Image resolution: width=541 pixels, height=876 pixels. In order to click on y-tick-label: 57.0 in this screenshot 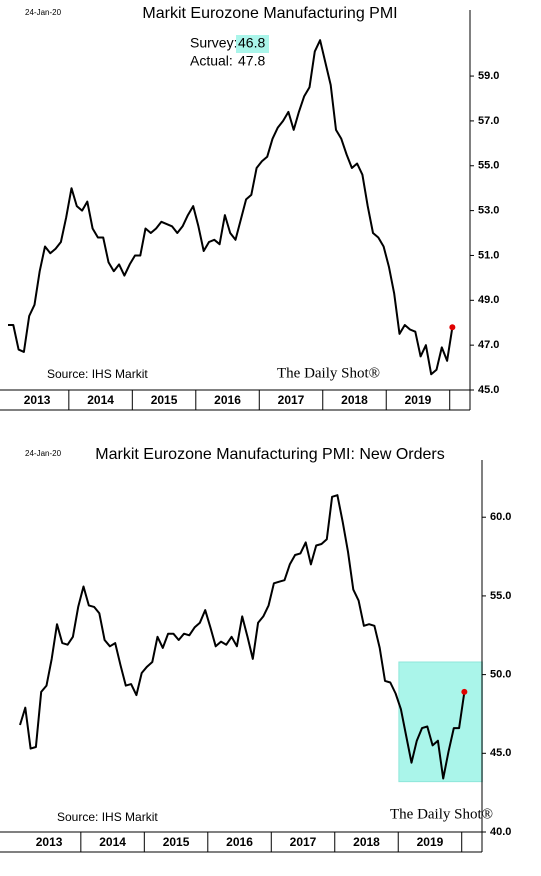, I will do `click(488, 121)`.